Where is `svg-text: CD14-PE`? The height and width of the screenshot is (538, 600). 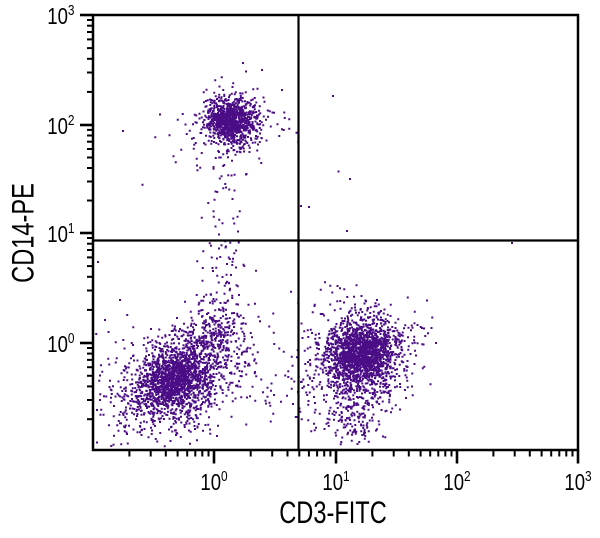 svg-text: CD14-PE is located at coordinates (22, 233).